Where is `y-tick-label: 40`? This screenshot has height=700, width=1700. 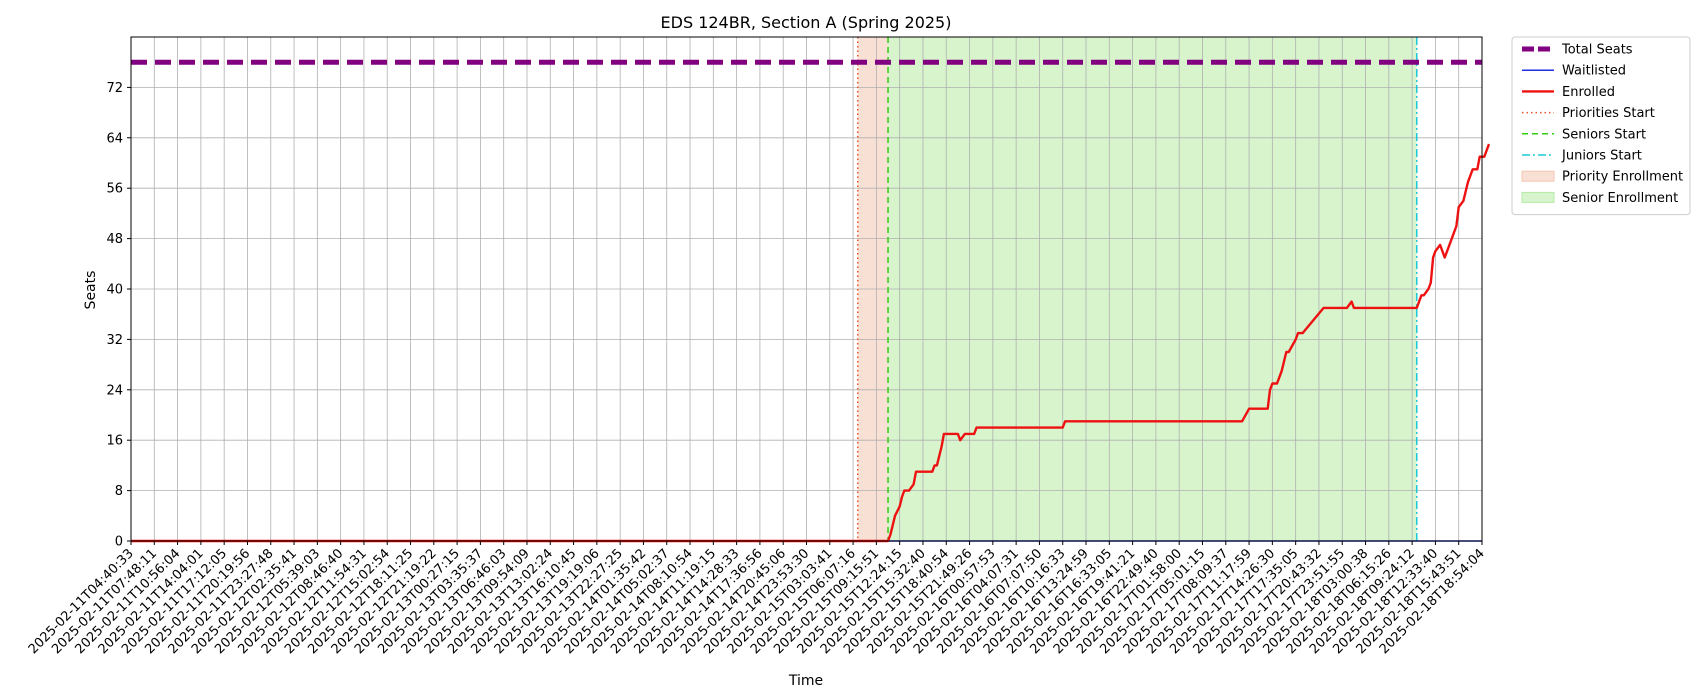
y-tick-label: 40 is located at coordinates (114, 290).